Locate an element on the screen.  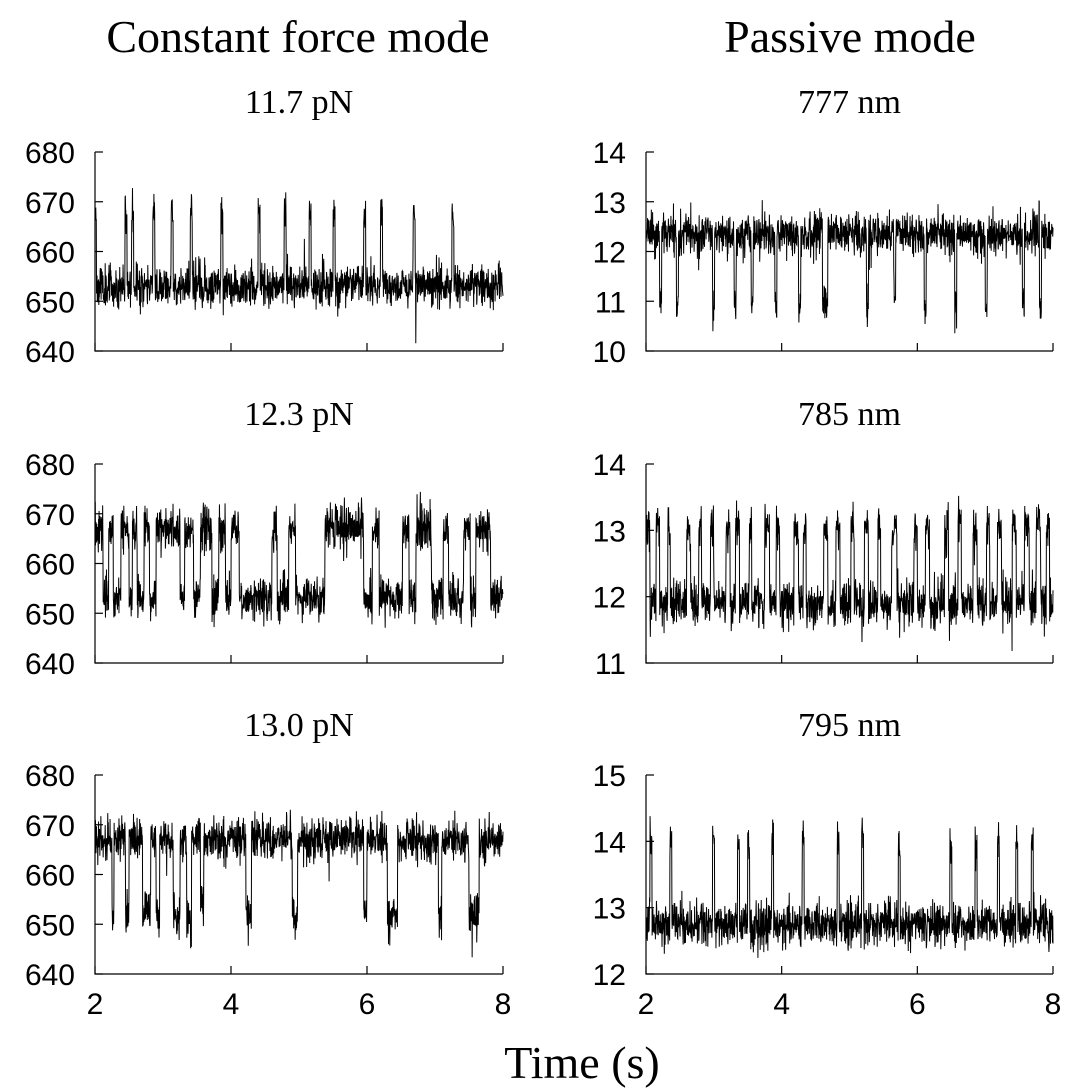
panel-title: 13.0 pN is located at coordinates (299, 725).